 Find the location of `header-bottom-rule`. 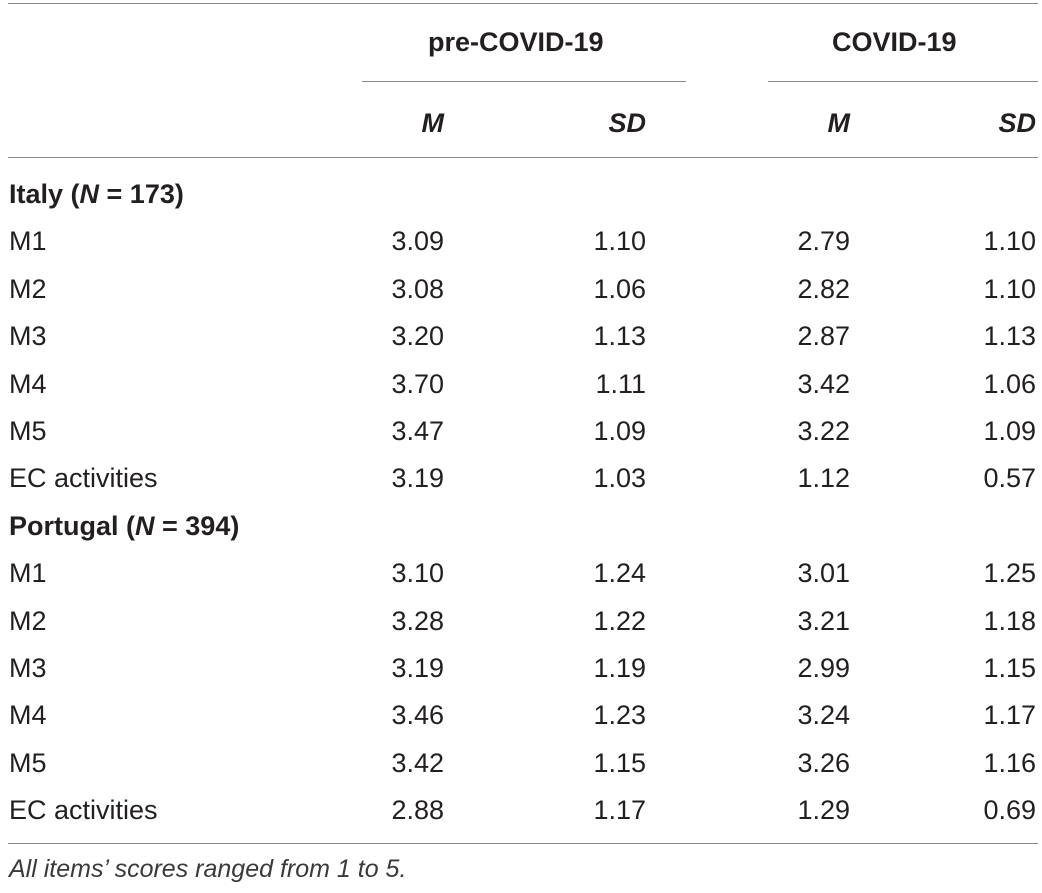

header-bottom-rule is located at coordinates (523, 157).